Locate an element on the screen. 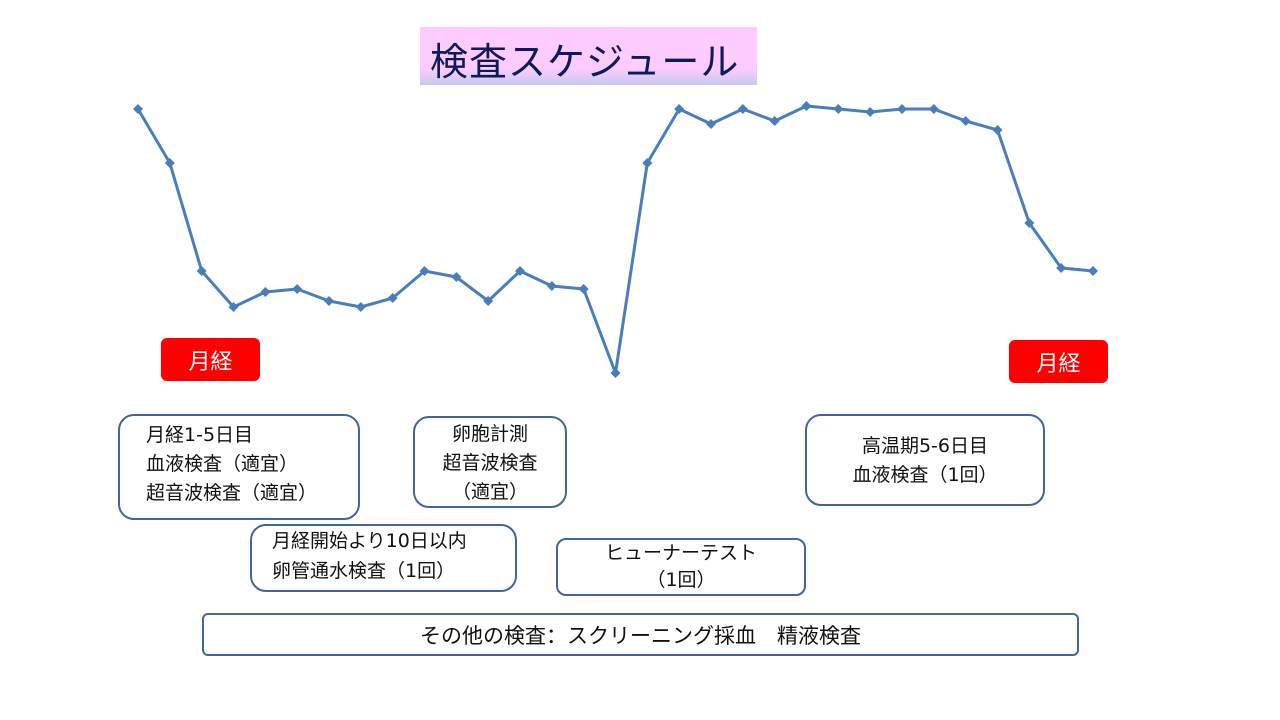  note-early-cycle: 月経1-5日目 血液検査（適宜） 超音波検査（適宜） is located at coordinates (239, 467).